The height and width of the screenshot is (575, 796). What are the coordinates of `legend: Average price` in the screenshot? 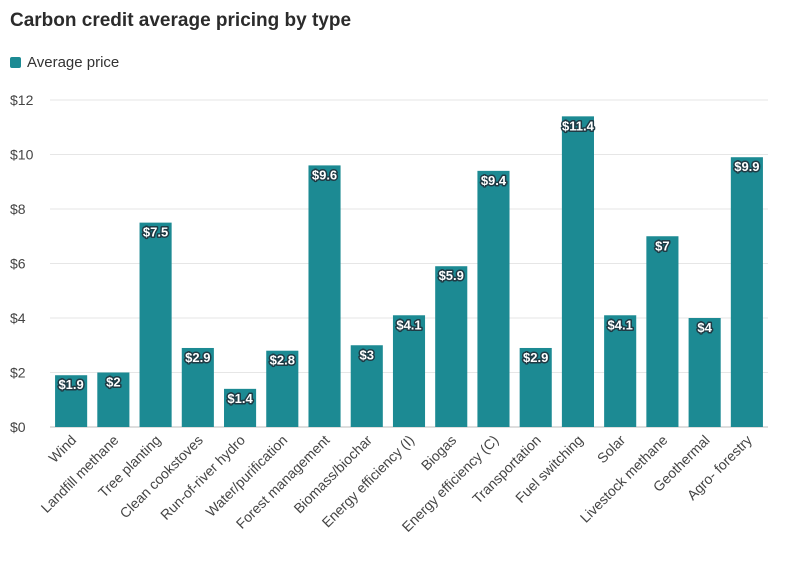 It's located at (64, 62).